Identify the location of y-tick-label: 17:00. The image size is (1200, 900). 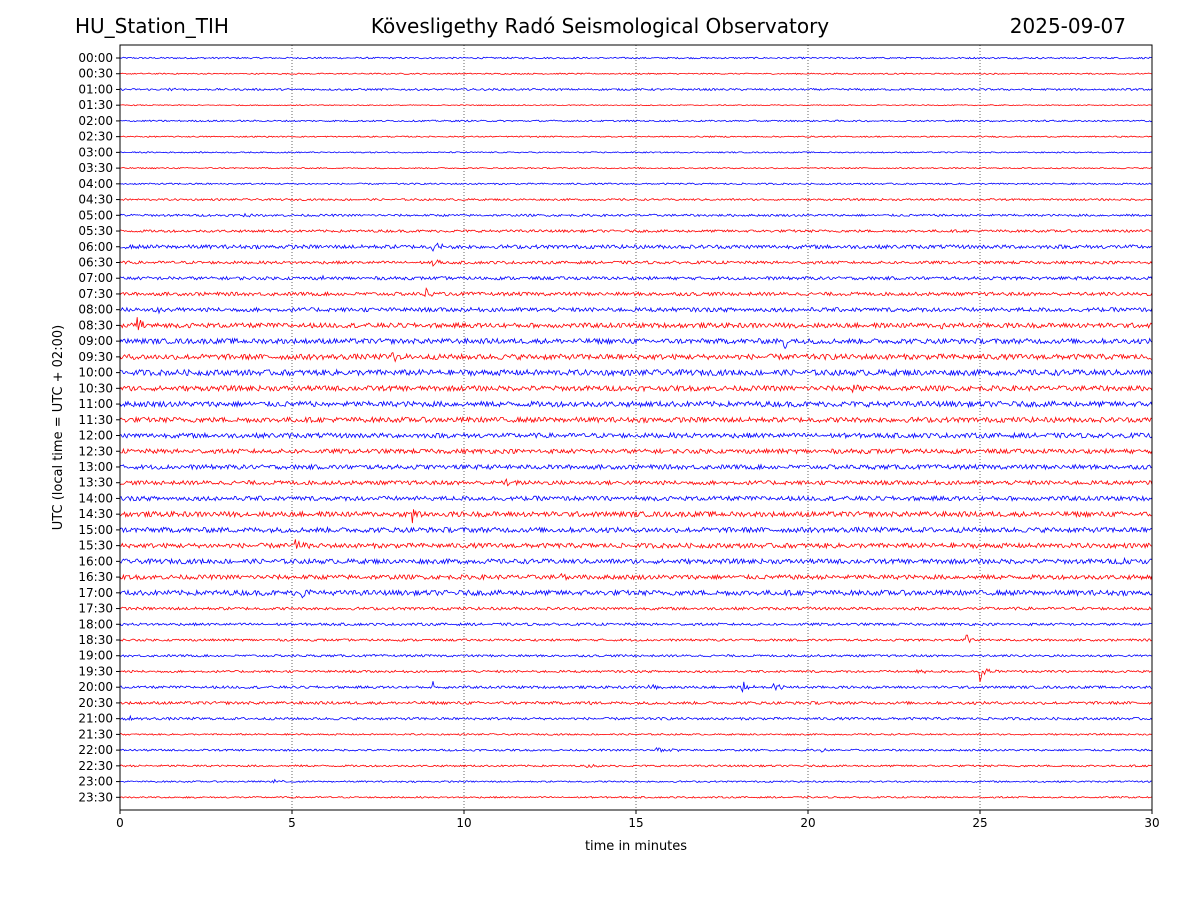
(95, 593).